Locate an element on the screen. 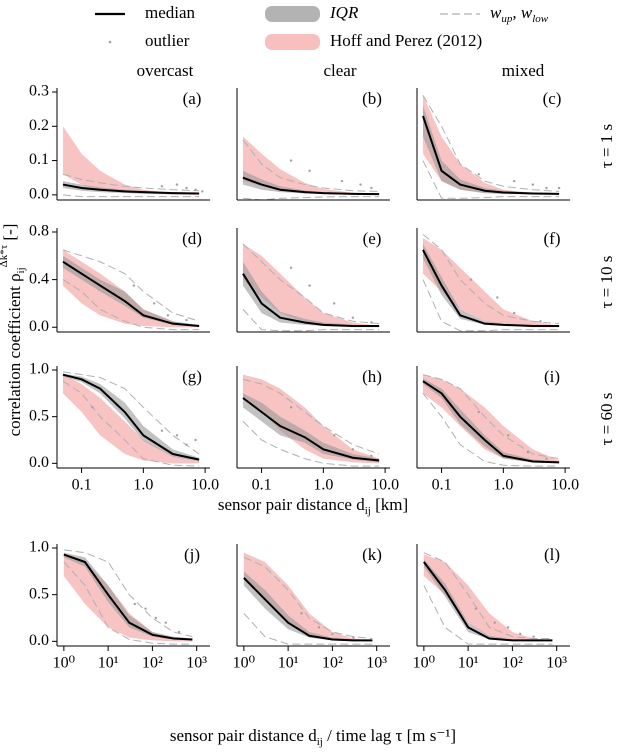 The image size is (625, 752). panel-label: (e) is located at coordinates (372, 238).